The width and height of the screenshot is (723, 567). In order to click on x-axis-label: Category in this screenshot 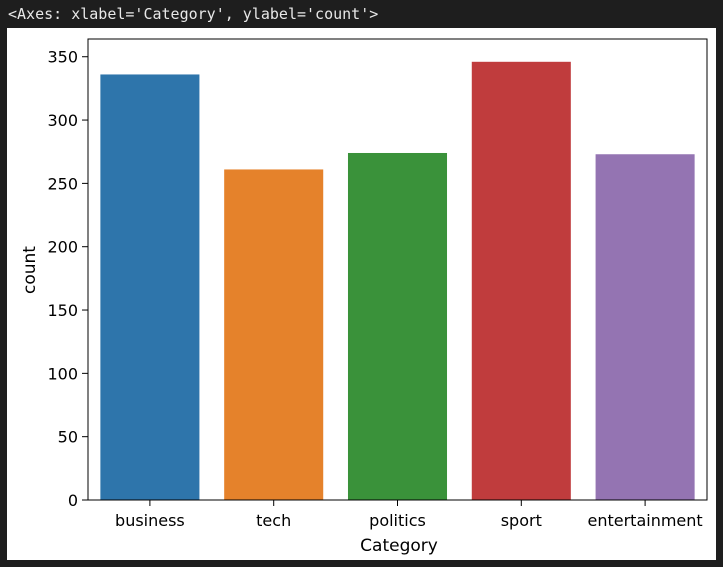, I will do `click(399, 546)`.